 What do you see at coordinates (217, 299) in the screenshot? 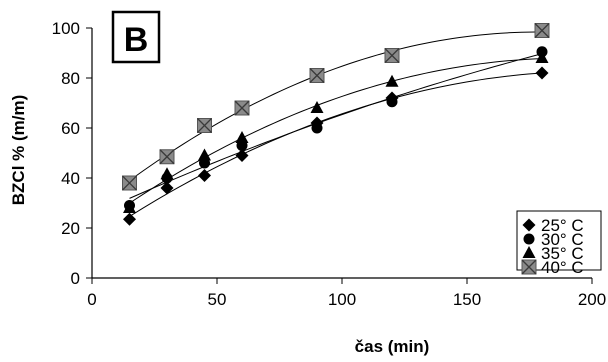
I see `x-tick-label: 50` at bounding box center [217, 299].